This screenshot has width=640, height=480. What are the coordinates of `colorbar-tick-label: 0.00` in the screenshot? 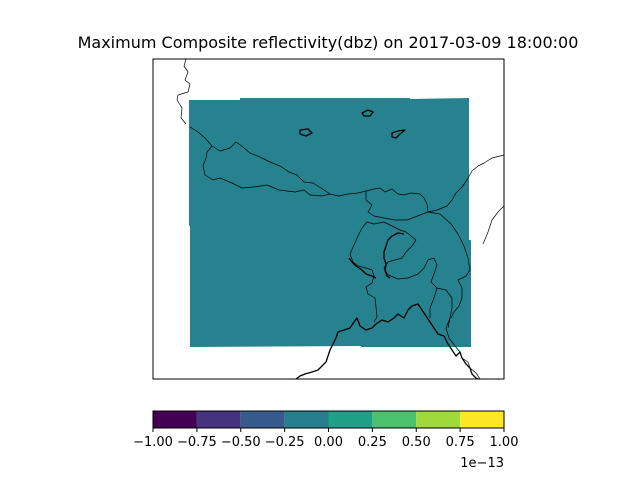 It's located at (328, 442).